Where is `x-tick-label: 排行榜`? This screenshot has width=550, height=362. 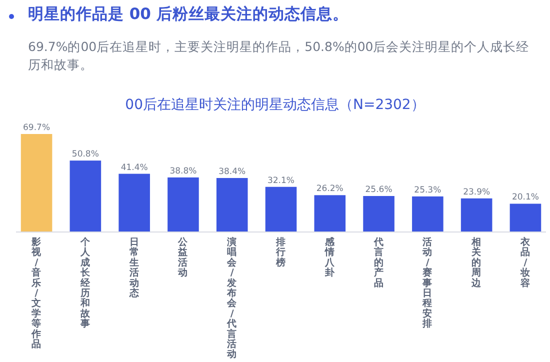
x-tick-label: 排行榜 is located at coordinates (280, 252).